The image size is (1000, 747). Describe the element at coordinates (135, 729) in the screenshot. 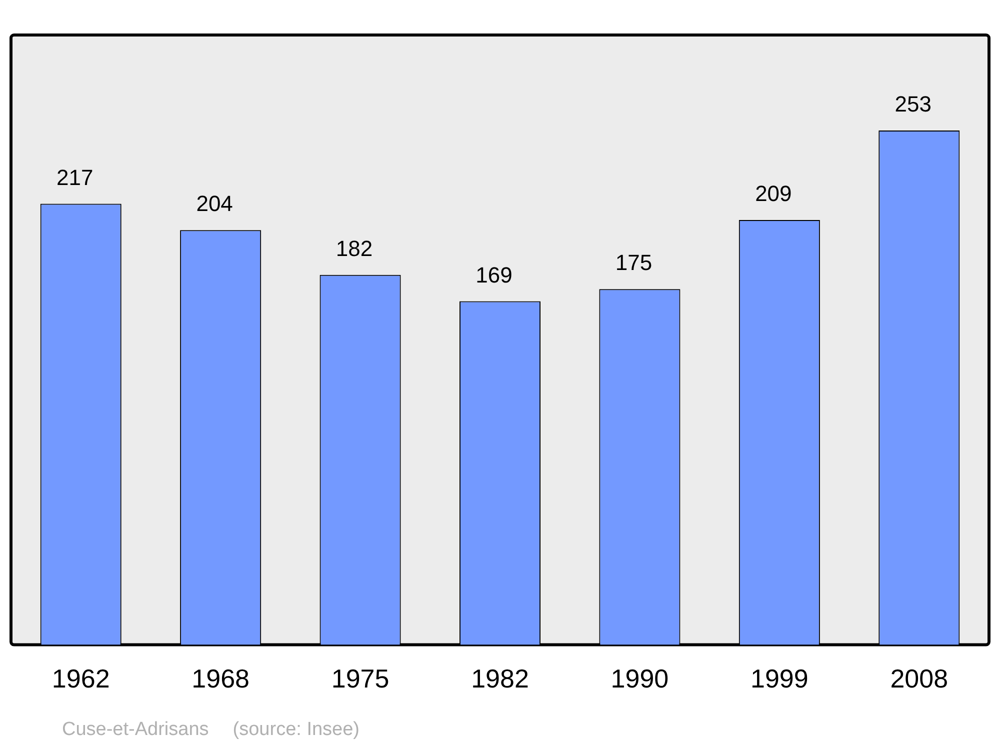

I see `text: Cuse-et-Adrisans` at that location.